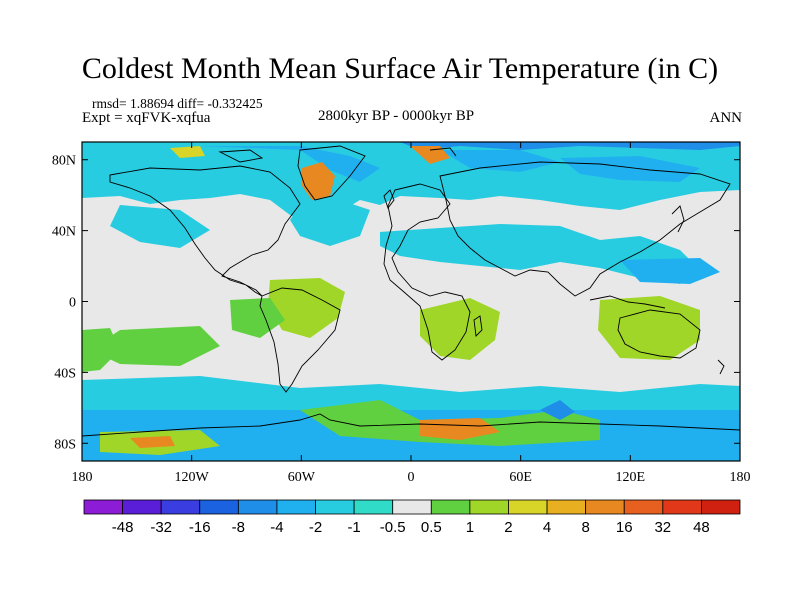 Image resolution: width=800 pixels, height=600 pixels. What do you see at coordinates (627, 302) in the screenshot?
I see `indonesia-coast` at bounding box center [627, 302].